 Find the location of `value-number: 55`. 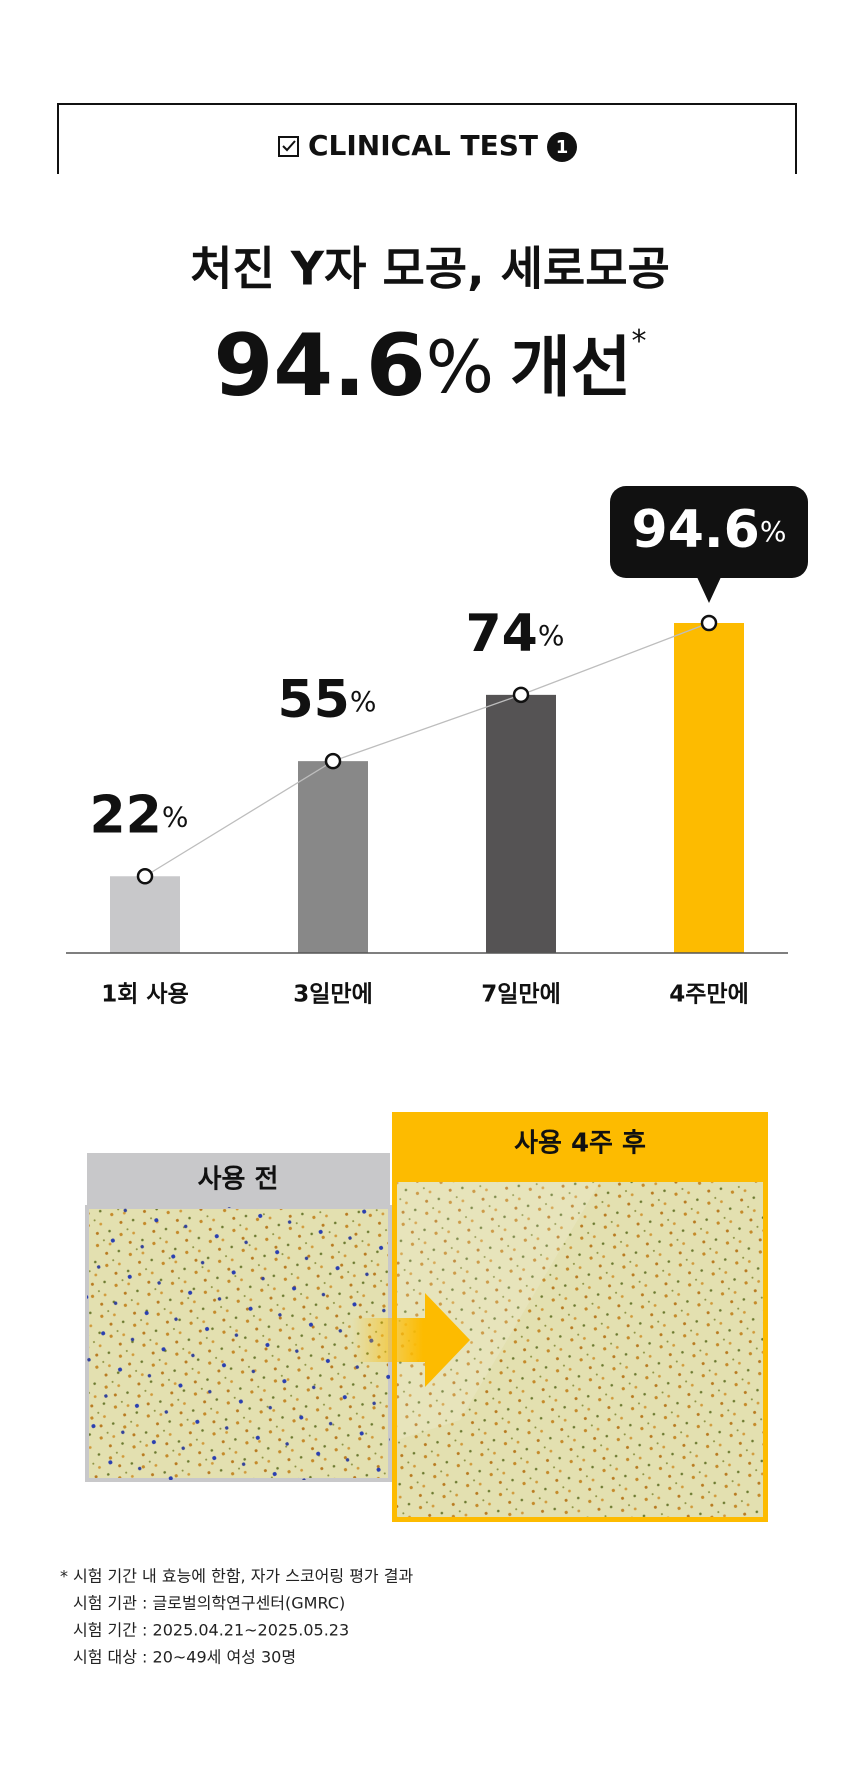

value-number: 55 is located at coordinates (314, 700).